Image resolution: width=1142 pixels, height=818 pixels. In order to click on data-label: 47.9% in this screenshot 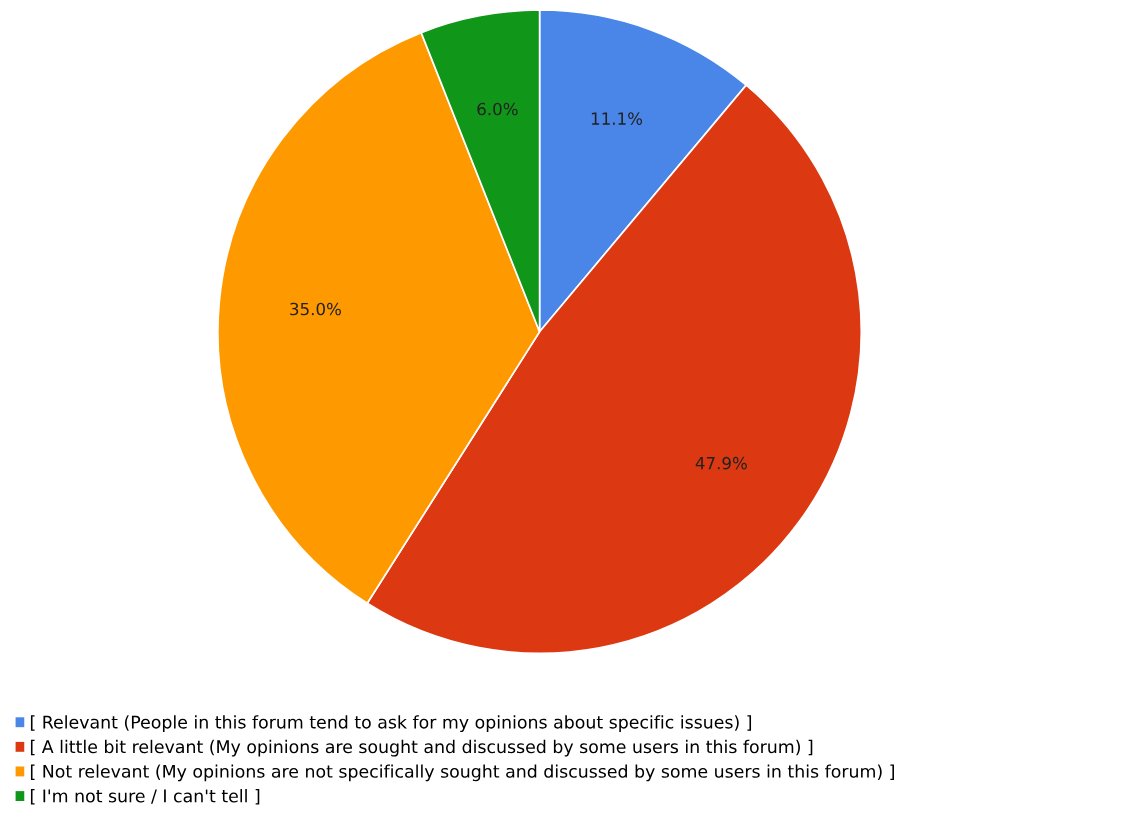, I will do `click(721, 463)`.